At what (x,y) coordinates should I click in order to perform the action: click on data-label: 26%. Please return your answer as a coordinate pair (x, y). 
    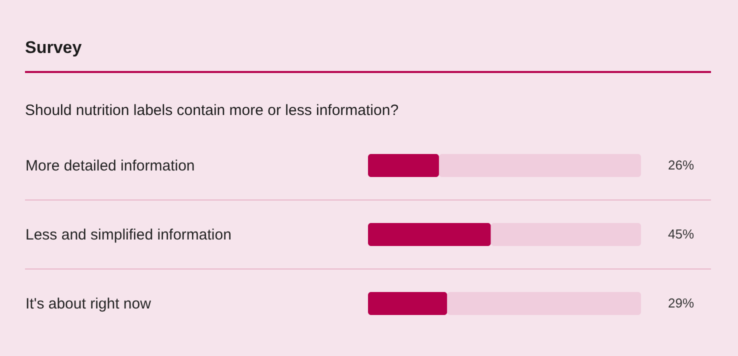
    Looking at the image, I should click on (681, 165).